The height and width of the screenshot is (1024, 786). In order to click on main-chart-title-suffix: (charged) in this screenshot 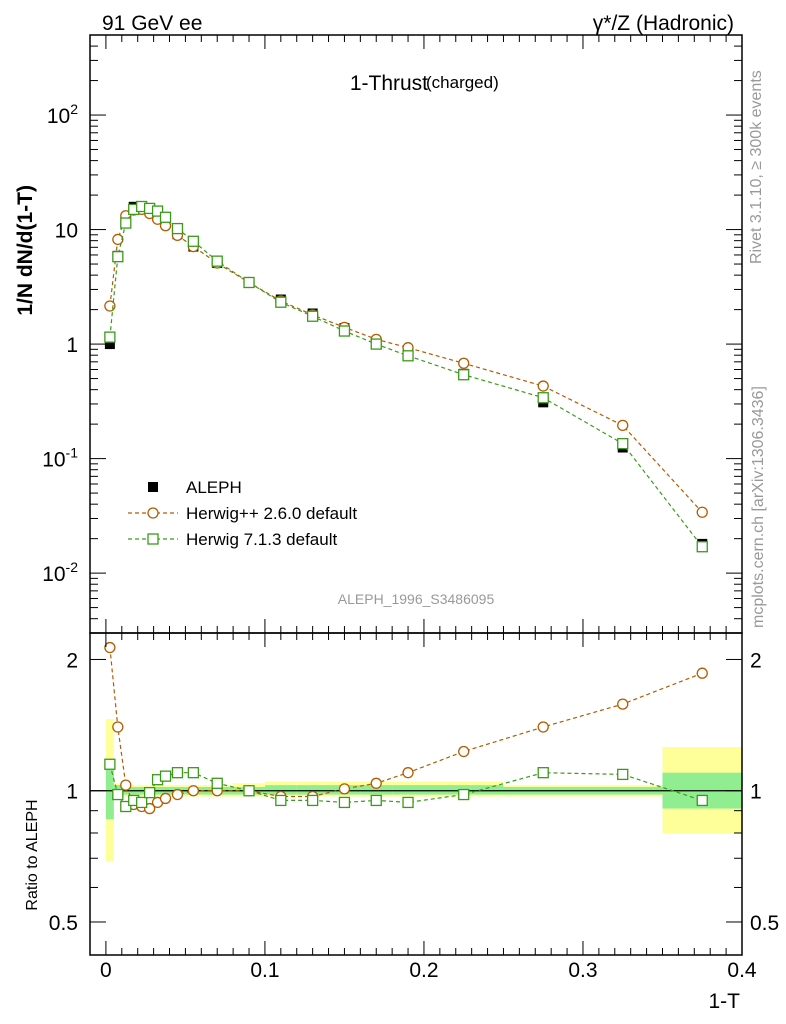, I will do `click(462, 82)`.